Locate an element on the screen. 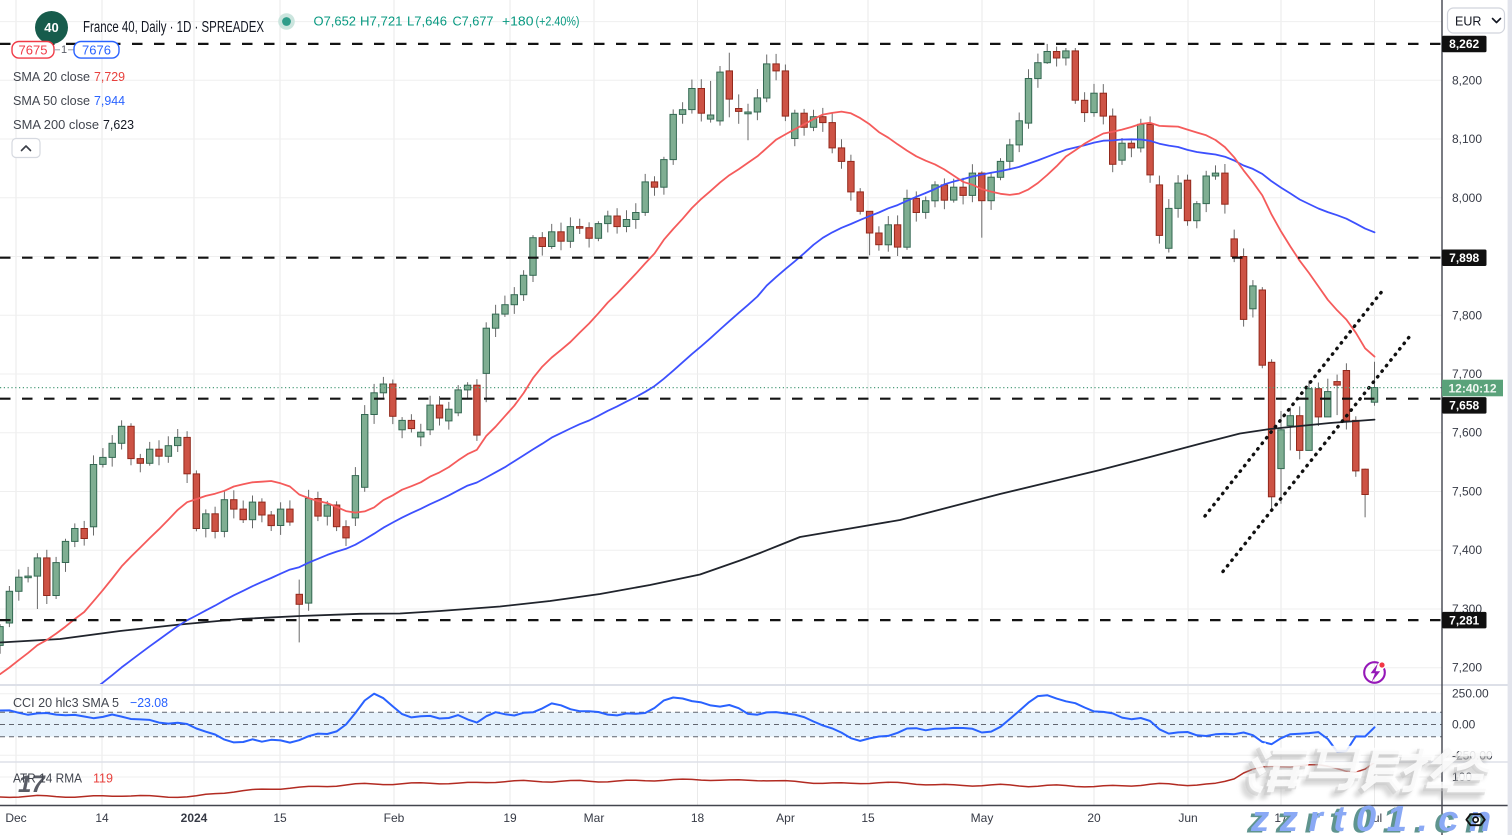 This screenshot has height=835, width=1512. svg-text: H7,721 is located at coordinates (381, 21).